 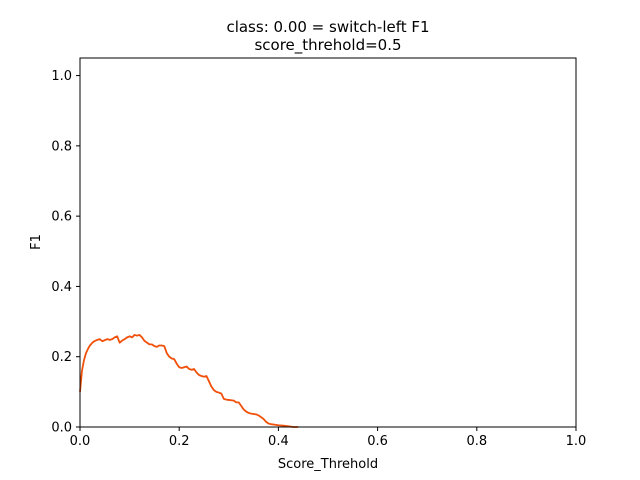 What do you see at coordinates (328, 438) in the screenshot?
I see `x-axis-ticks: 0.0 0.2 0.4 0.6 0.8 1.0` at bounding box center [328, 438].